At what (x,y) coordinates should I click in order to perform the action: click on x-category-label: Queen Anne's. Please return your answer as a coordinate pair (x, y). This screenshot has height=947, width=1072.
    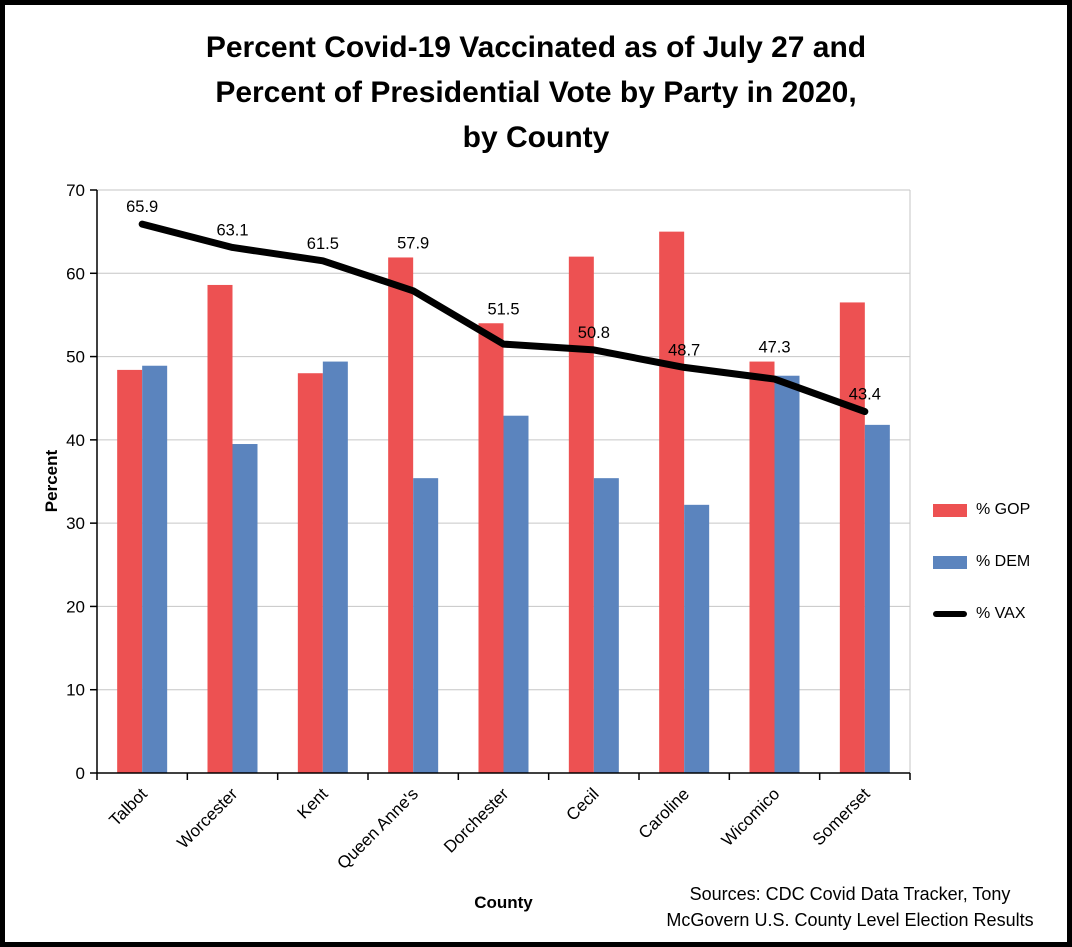
    Looking at the image, I should click on (377, 828).